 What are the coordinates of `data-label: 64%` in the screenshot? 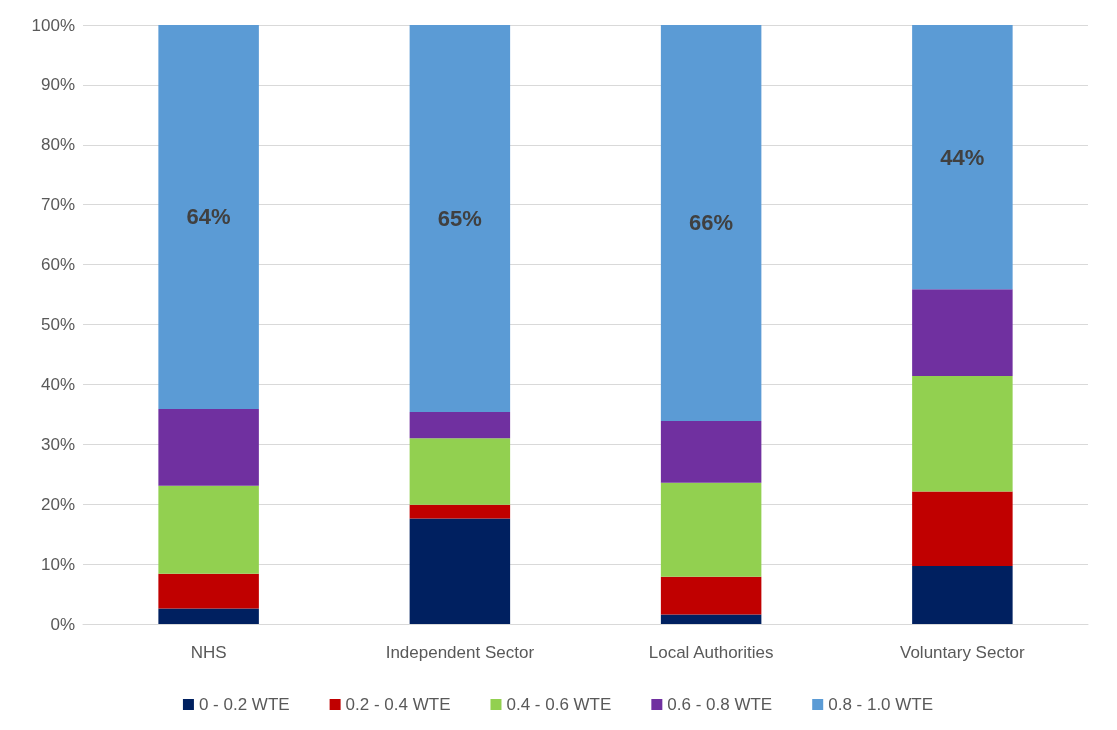 It's located at (208, 217).